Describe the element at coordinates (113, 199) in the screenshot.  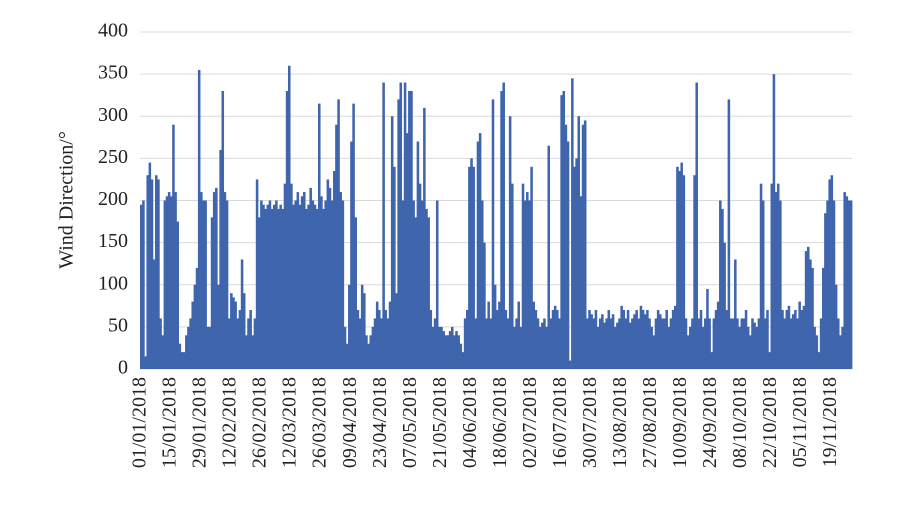
I see `y-tick-label: 200` at that location.